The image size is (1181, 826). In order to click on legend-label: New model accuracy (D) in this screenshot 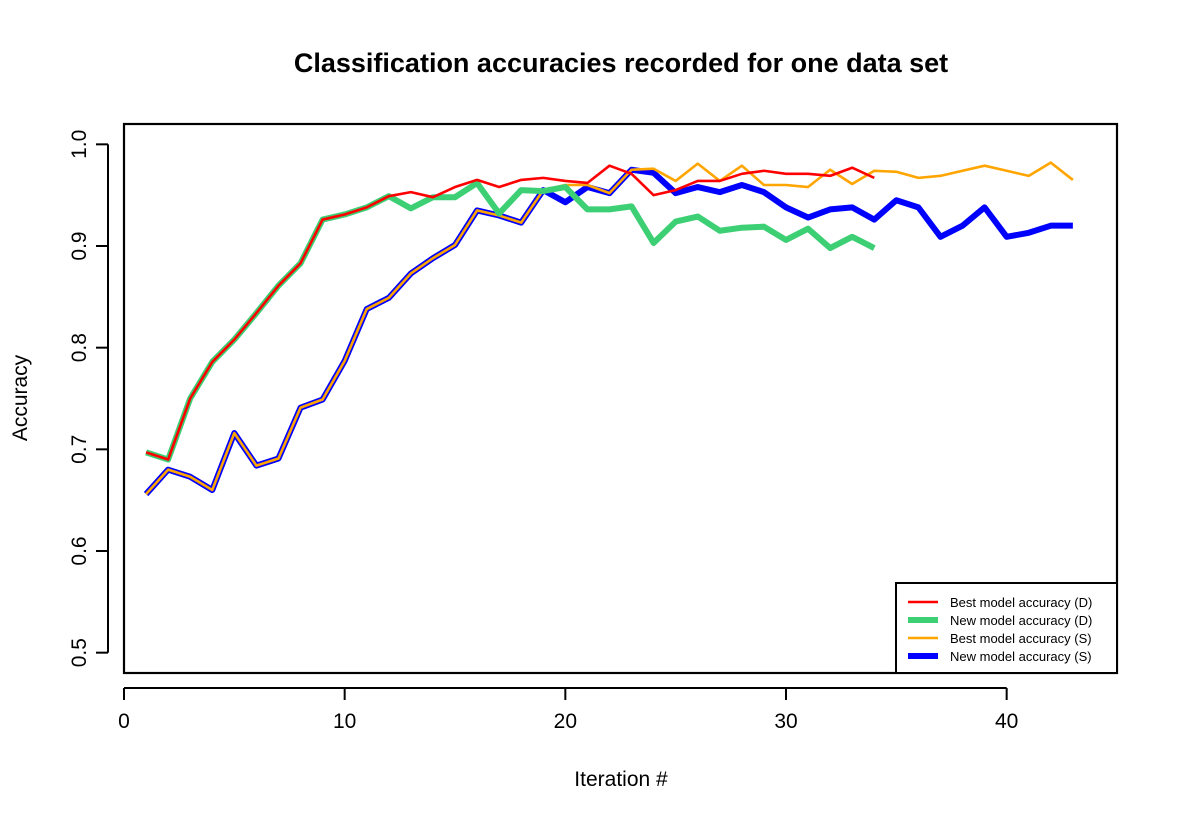, I will do `click(1021, 620)`.